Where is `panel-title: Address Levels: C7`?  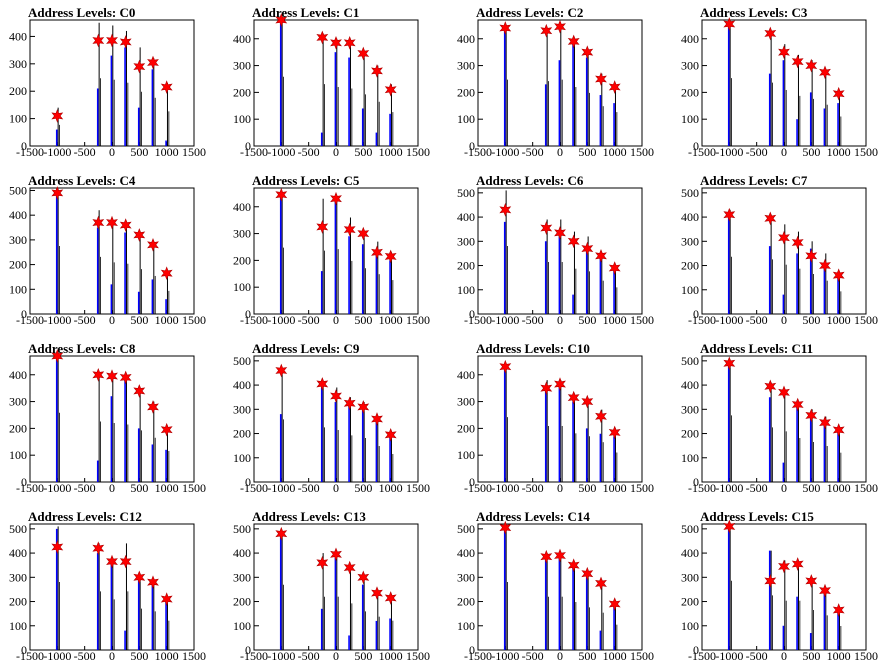
panel-title: Address Levels: C7 is located at coordinates (754, 180).